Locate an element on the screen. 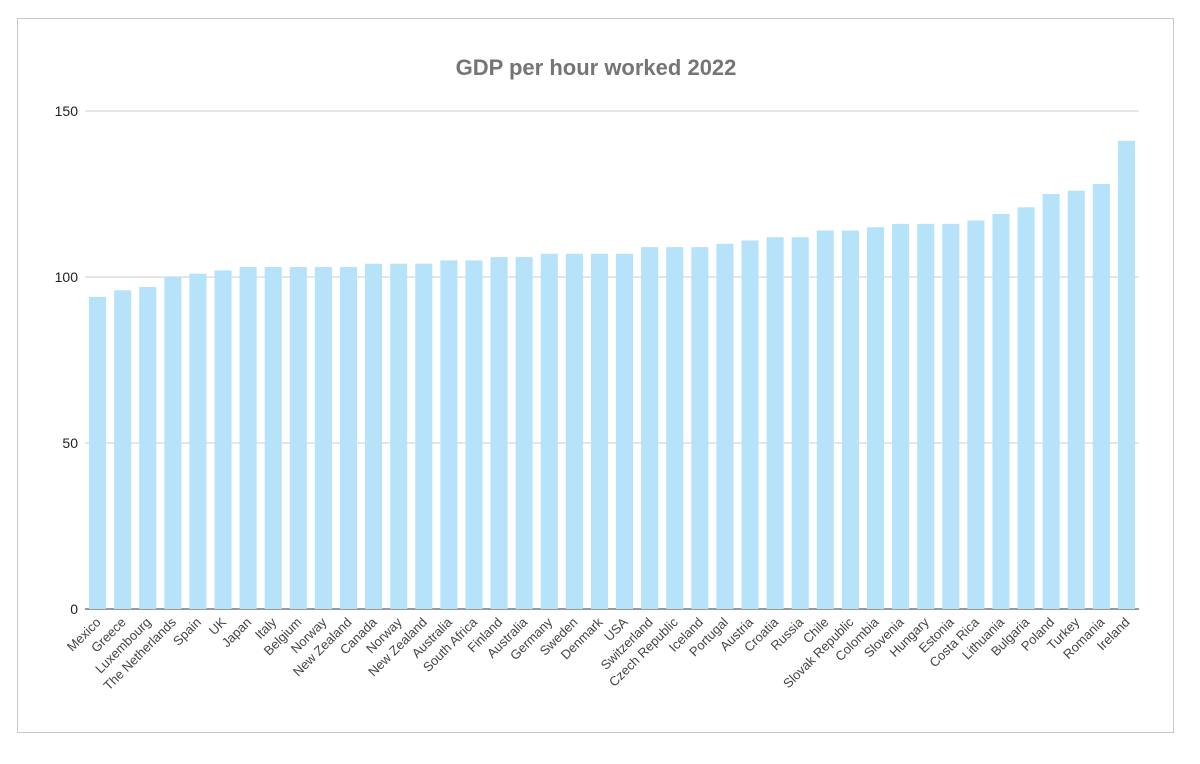 The width and height of the screenshot is (1200, 764). x-tick-label: Japan is located at coordinates (237, 633).